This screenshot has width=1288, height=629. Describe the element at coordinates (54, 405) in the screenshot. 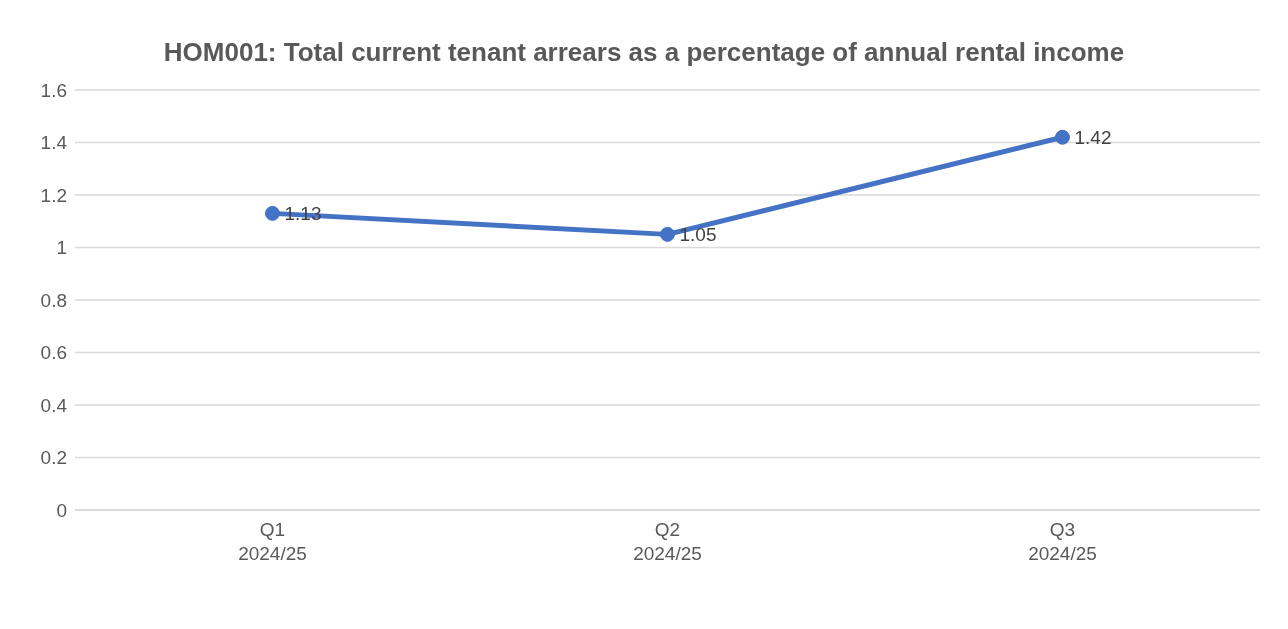

I see `y-tick-label: 0.4` at that location.